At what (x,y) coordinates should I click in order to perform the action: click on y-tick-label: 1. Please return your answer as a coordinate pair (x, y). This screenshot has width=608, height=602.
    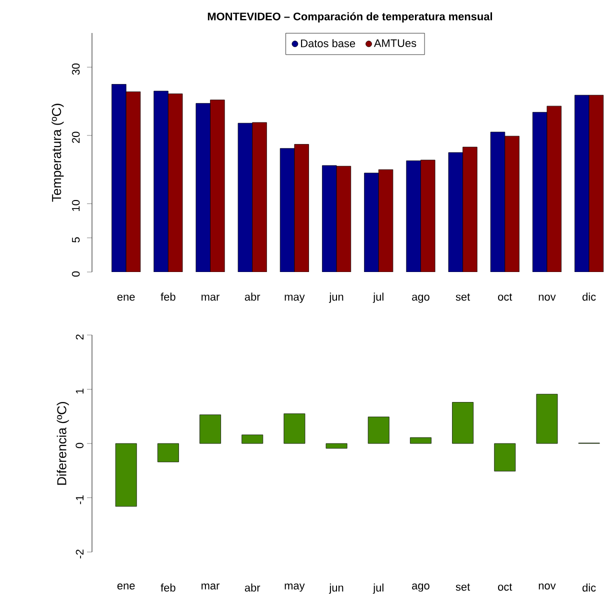
    Looking at the image, I should click on (80, 391).